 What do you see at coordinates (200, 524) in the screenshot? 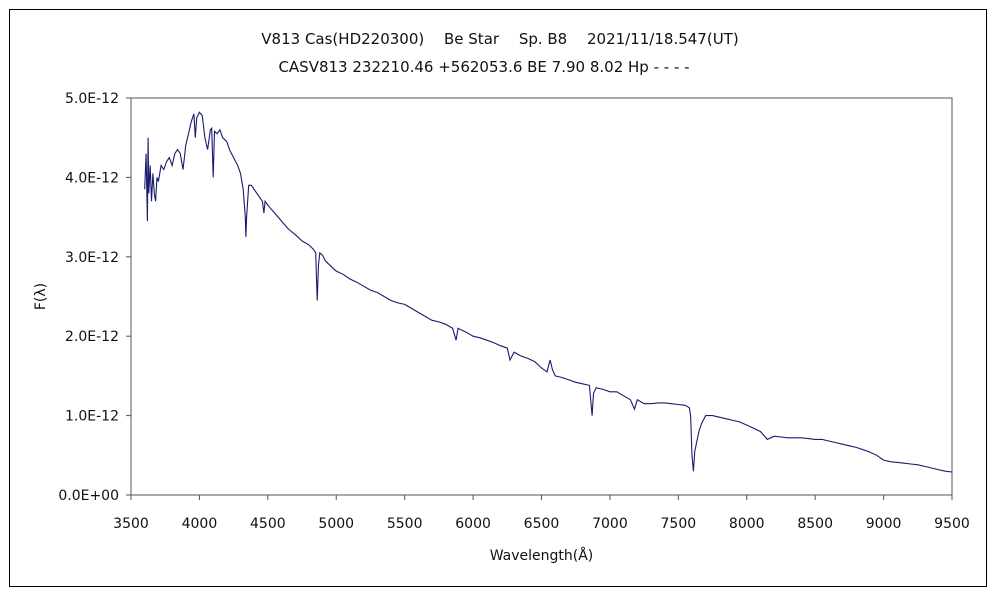
I see `x-tick-label: 4000` at bounding box center [200, 524].